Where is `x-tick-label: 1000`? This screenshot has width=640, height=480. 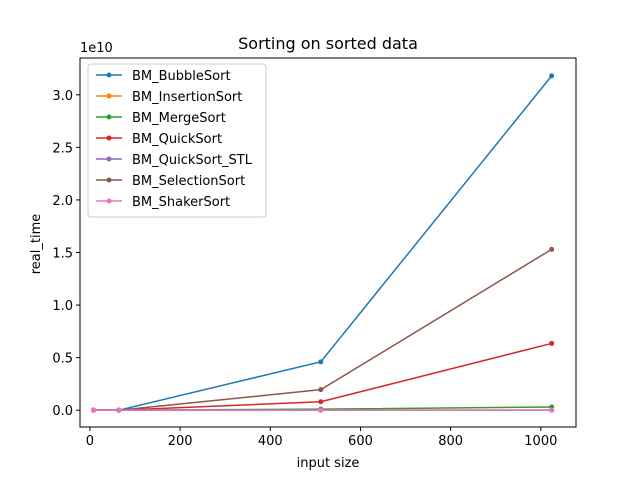
x-tick-label: 1000 is located at coordinates (540, 441).